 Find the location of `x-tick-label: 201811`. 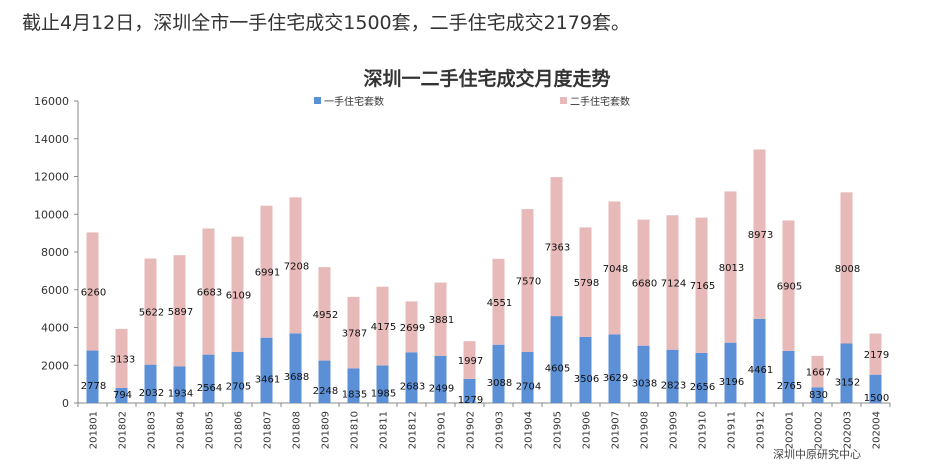

x-tick-label: 201811 is located at coordinates (384, 430).